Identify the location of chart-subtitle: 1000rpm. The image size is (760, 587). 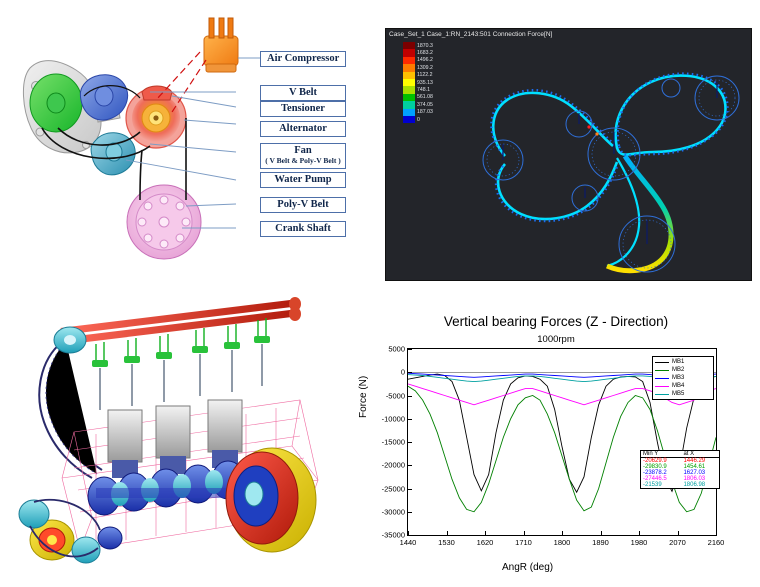
(556, 339).